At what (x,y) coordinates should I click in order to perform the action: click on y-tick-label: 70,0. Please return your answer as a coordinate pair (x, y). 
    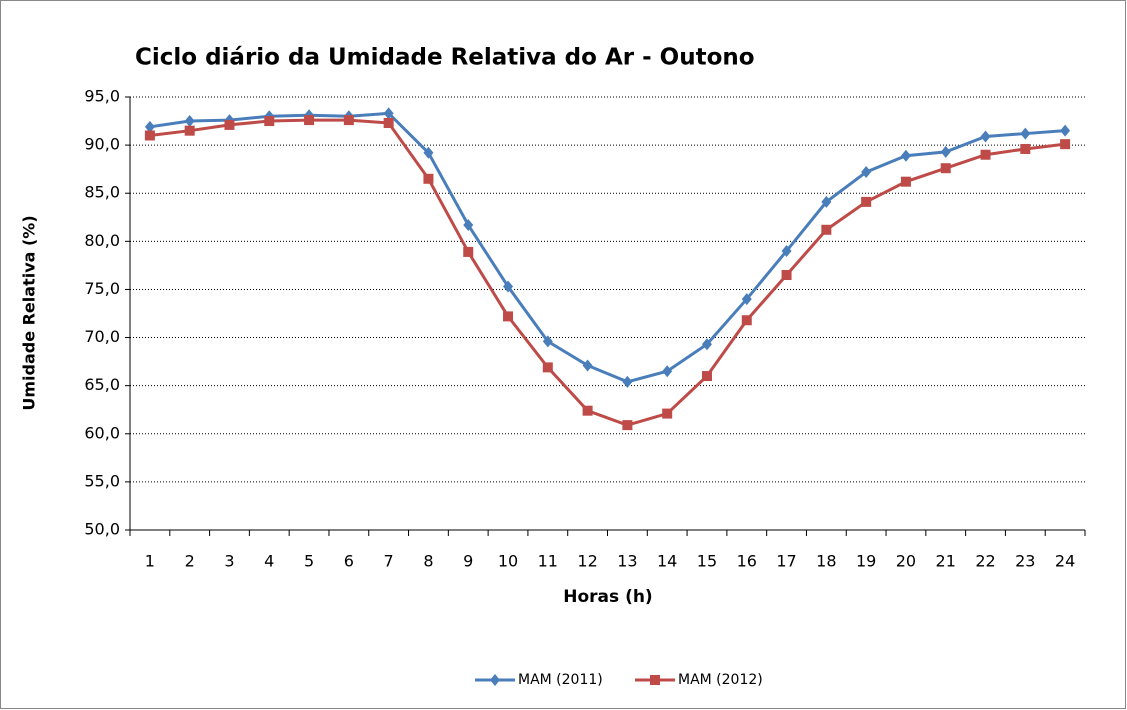
    Looking at the image, I should click on (102, 336).